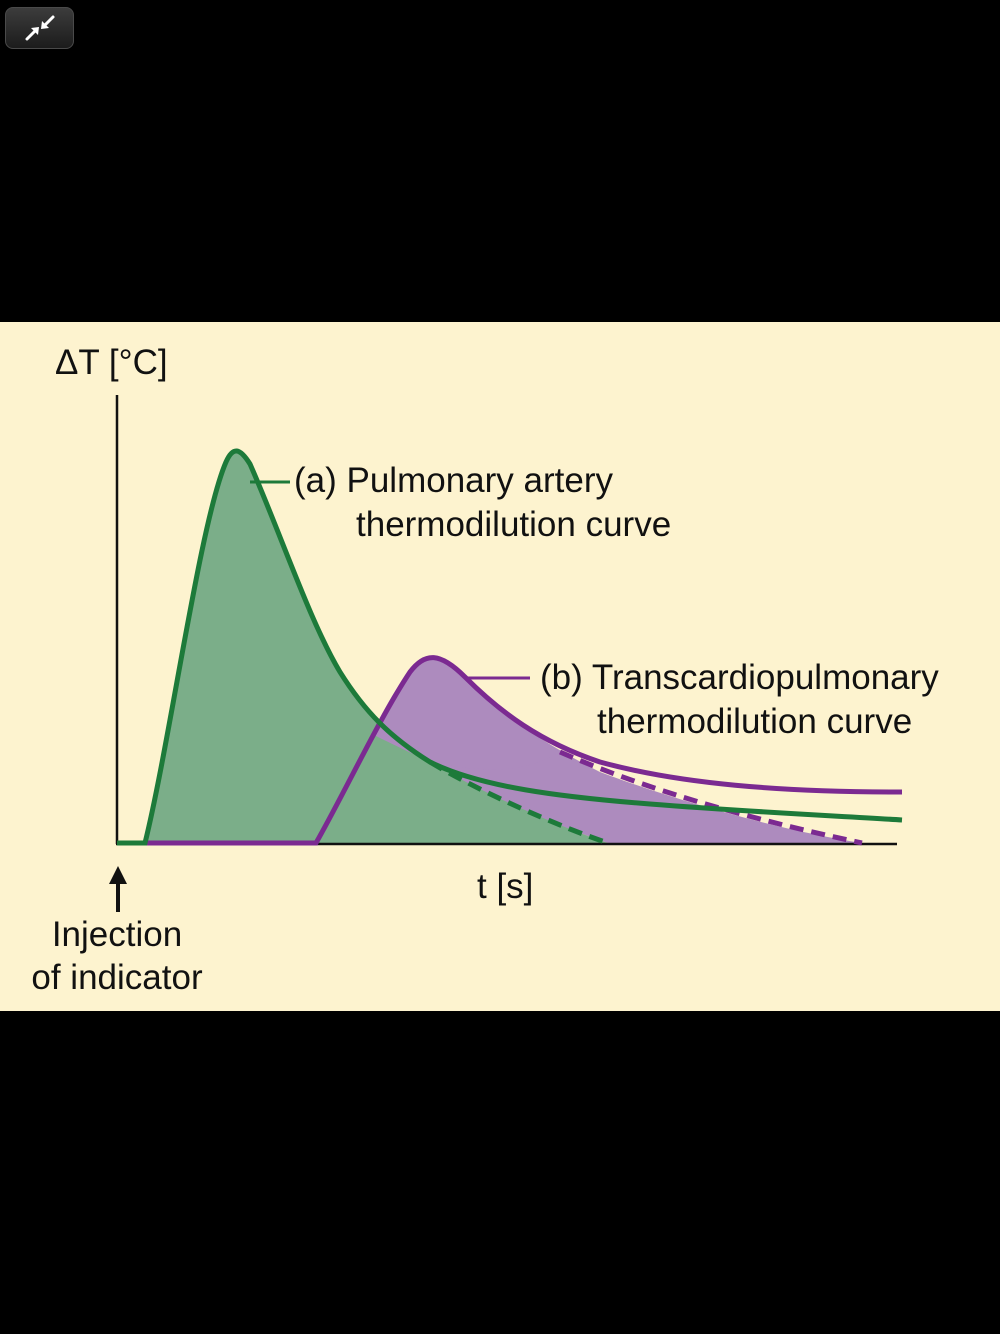 This screenshot has height=1334, width=1000. What do you see at coordinates (518, 802) in the screenshot?
I see `pulmonary-dashed-tail` at bounding box center [518, 802].